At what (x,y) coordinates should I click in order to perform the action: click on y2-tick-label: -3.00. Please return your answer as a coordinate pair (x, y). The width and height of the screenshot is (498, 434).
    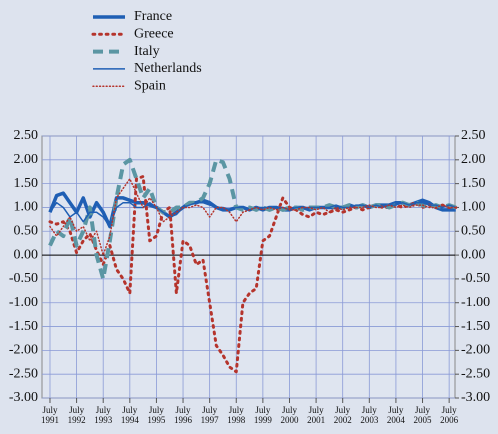
    Looking at the image, I should click on (475, 397).